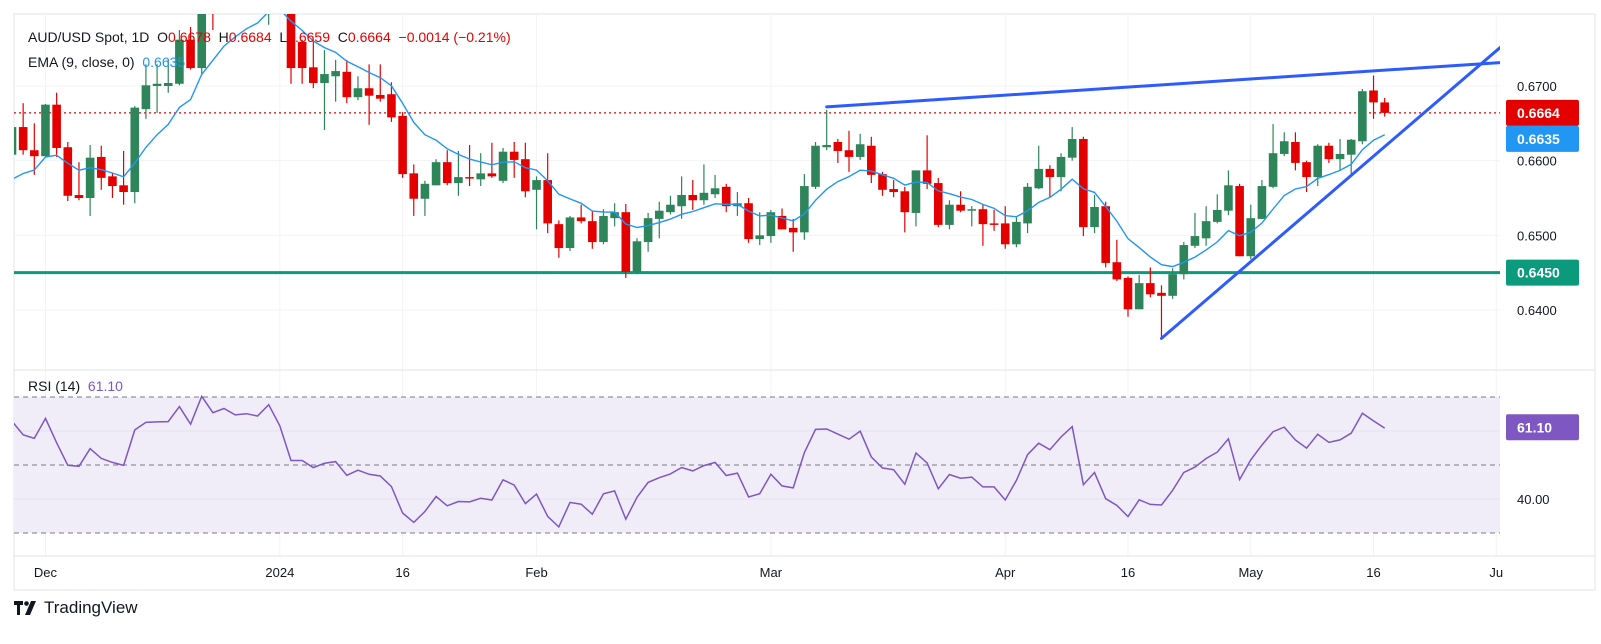 This screenshot has width=1601, height=644. What do you see at coordinates (1537, 161) in the screenshot?
I see `price-axis-label: 0.6600` at bounding box center [1537, 161].